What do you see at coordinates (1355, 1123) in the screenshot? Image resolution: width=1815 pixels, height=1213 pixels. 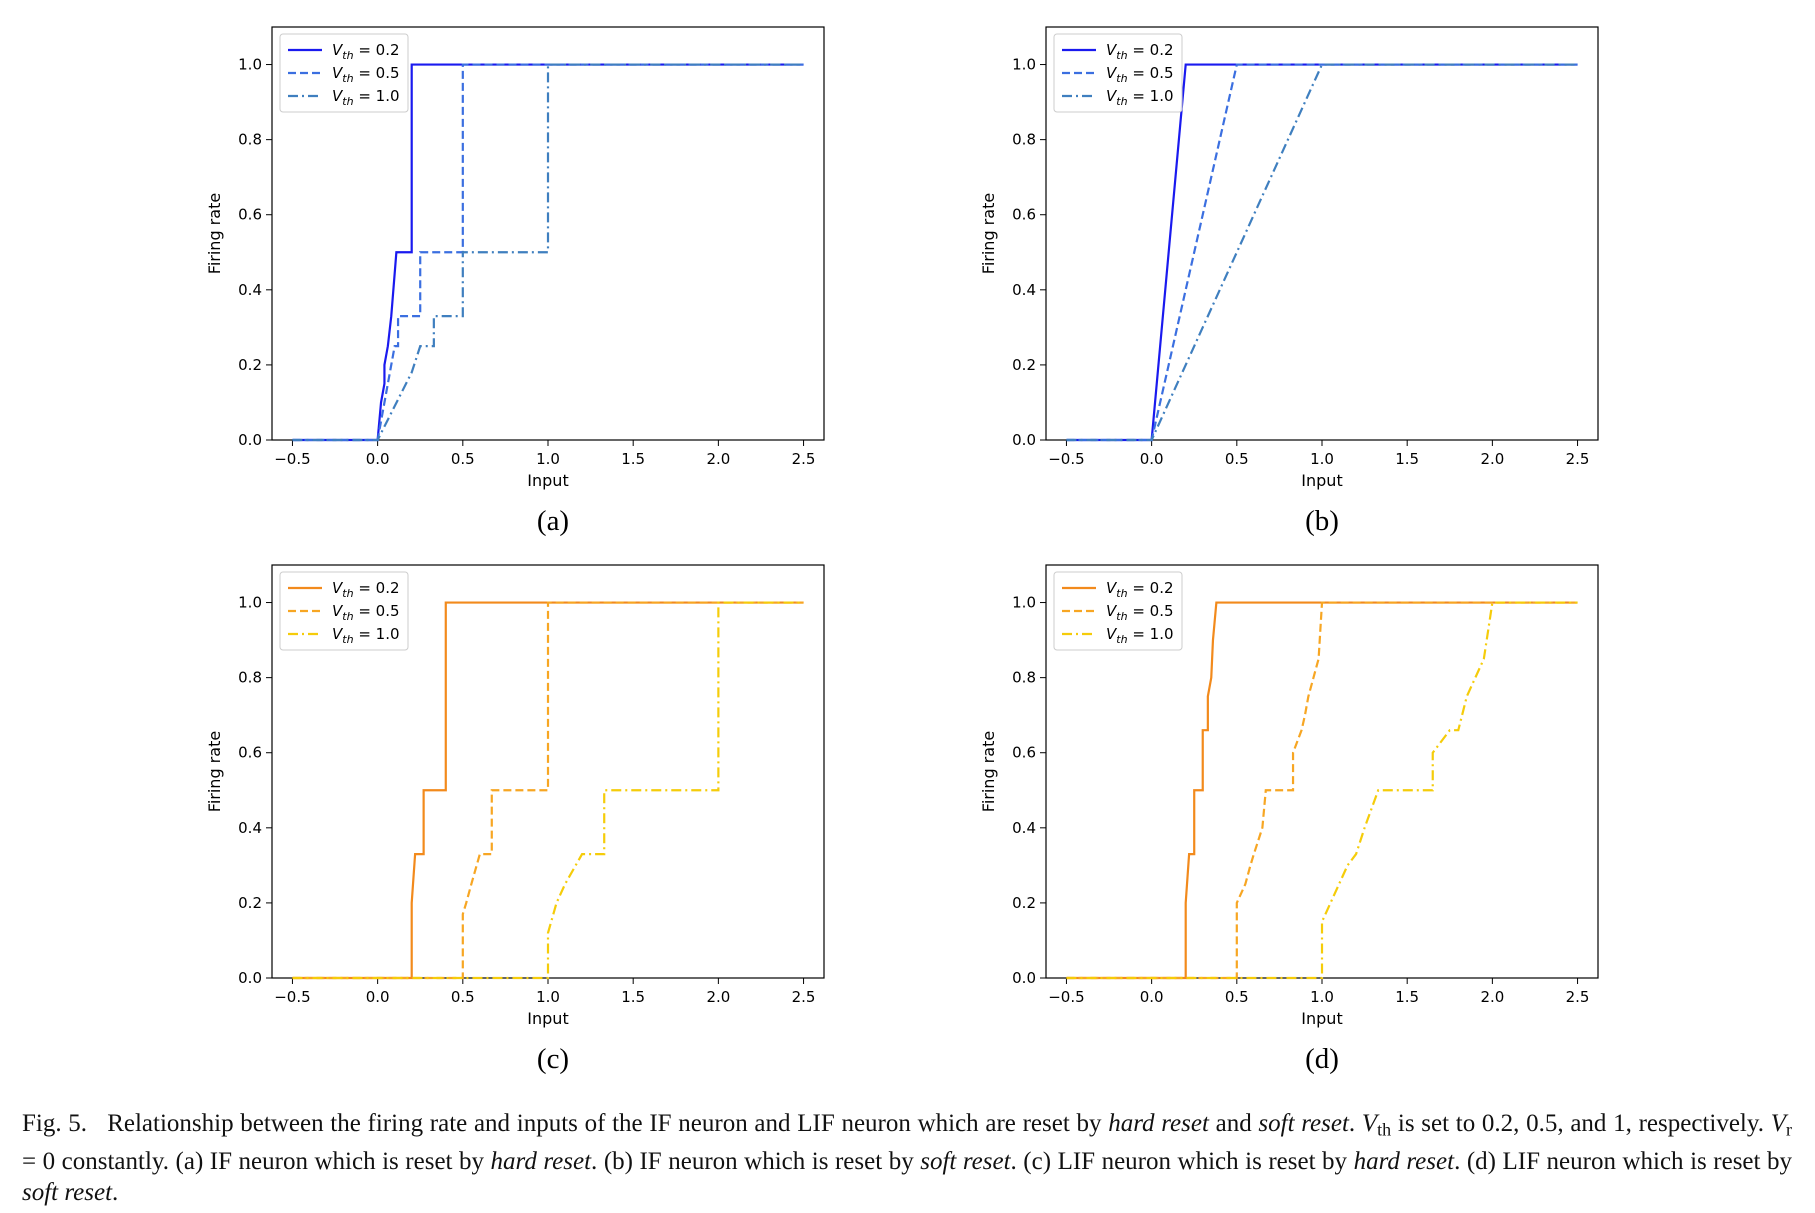 I see `caption-text-3: .` at bounding box center [1355, 1123].